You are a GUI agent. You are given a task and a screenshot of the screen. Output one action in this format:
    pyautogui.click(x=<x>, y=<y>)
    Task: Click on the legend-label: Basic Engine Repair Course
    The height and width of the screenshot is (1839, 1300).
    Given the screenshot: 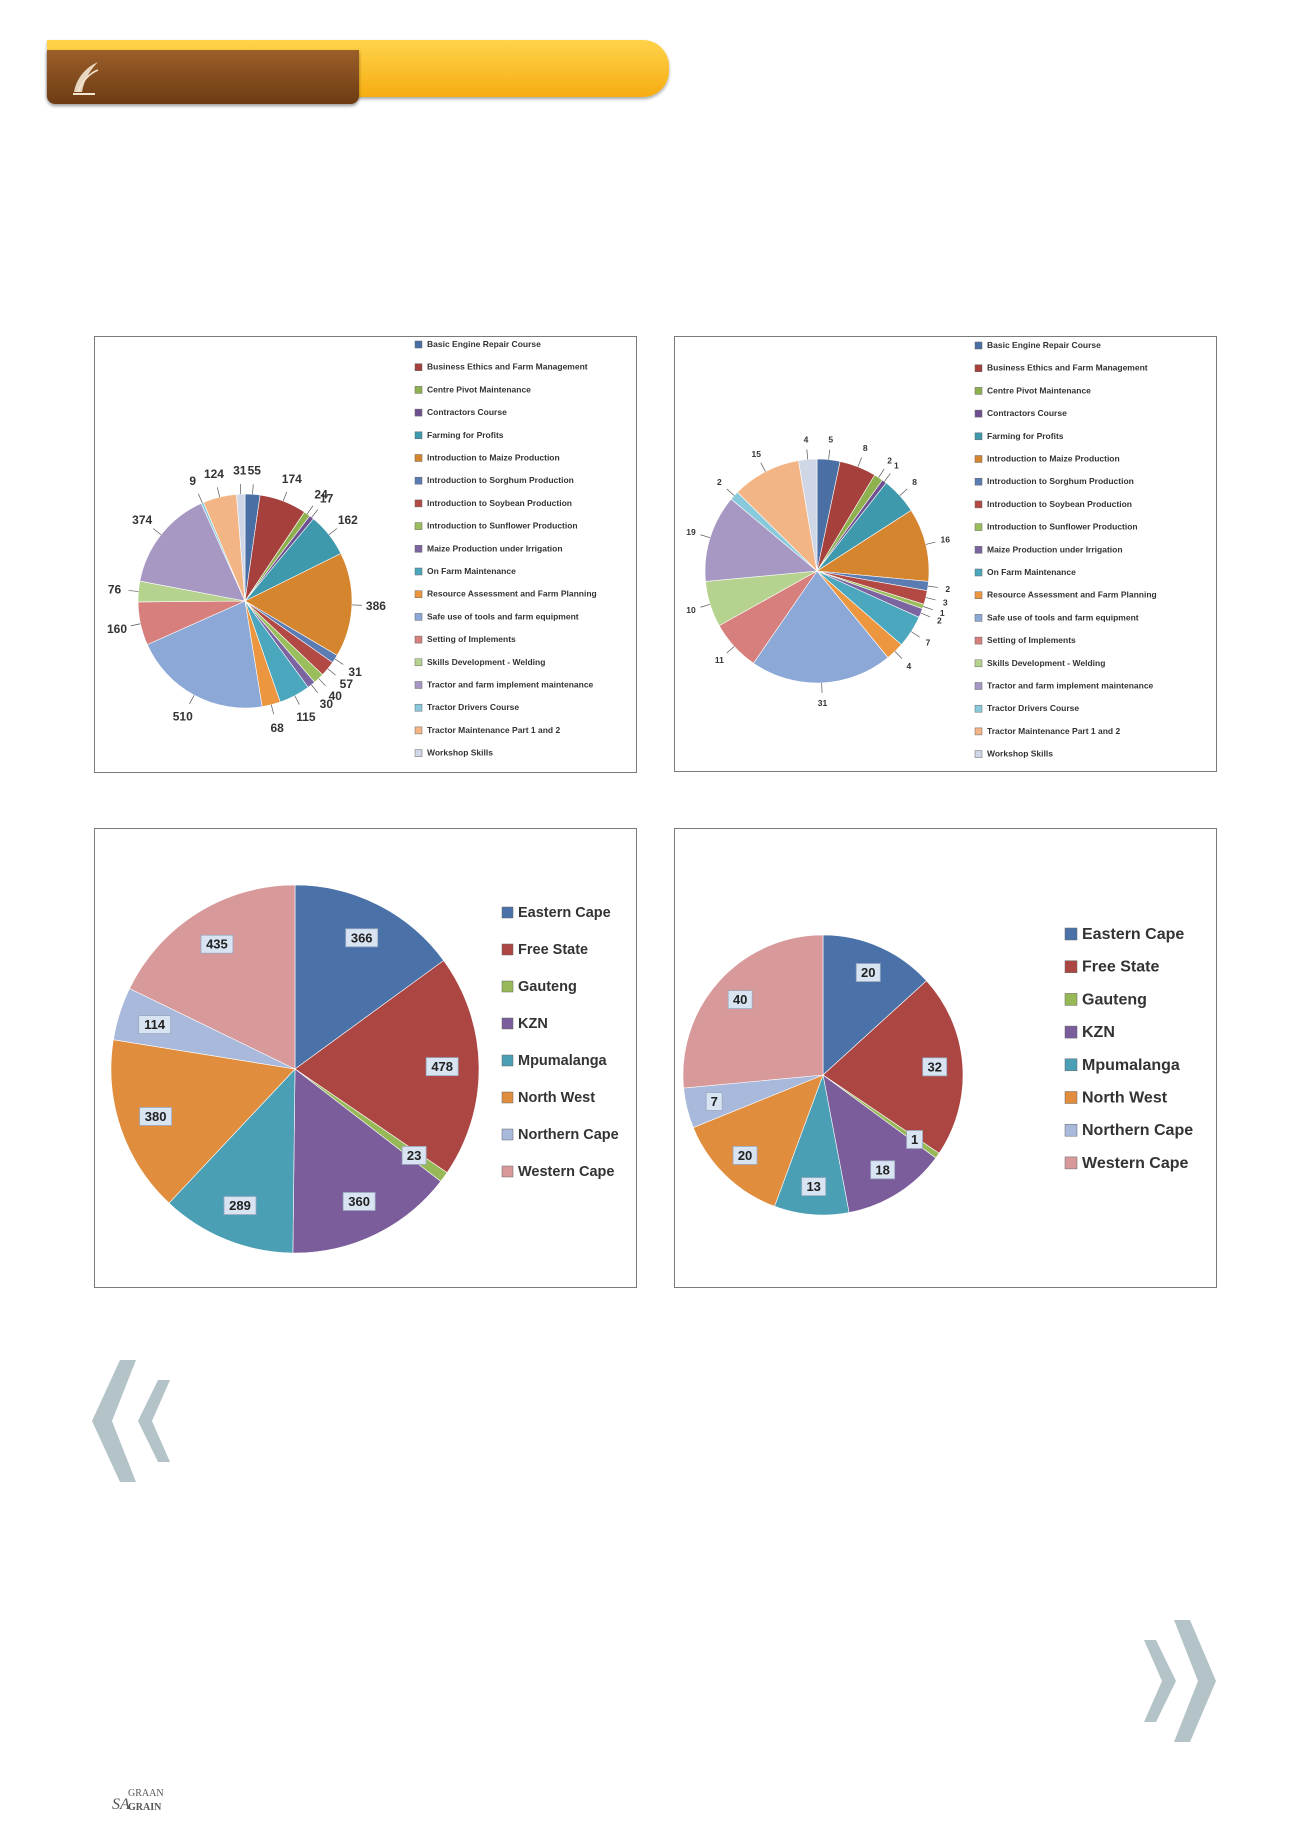 What is the action you would take?
    pyautogui.click(x=1044, y=345)
    